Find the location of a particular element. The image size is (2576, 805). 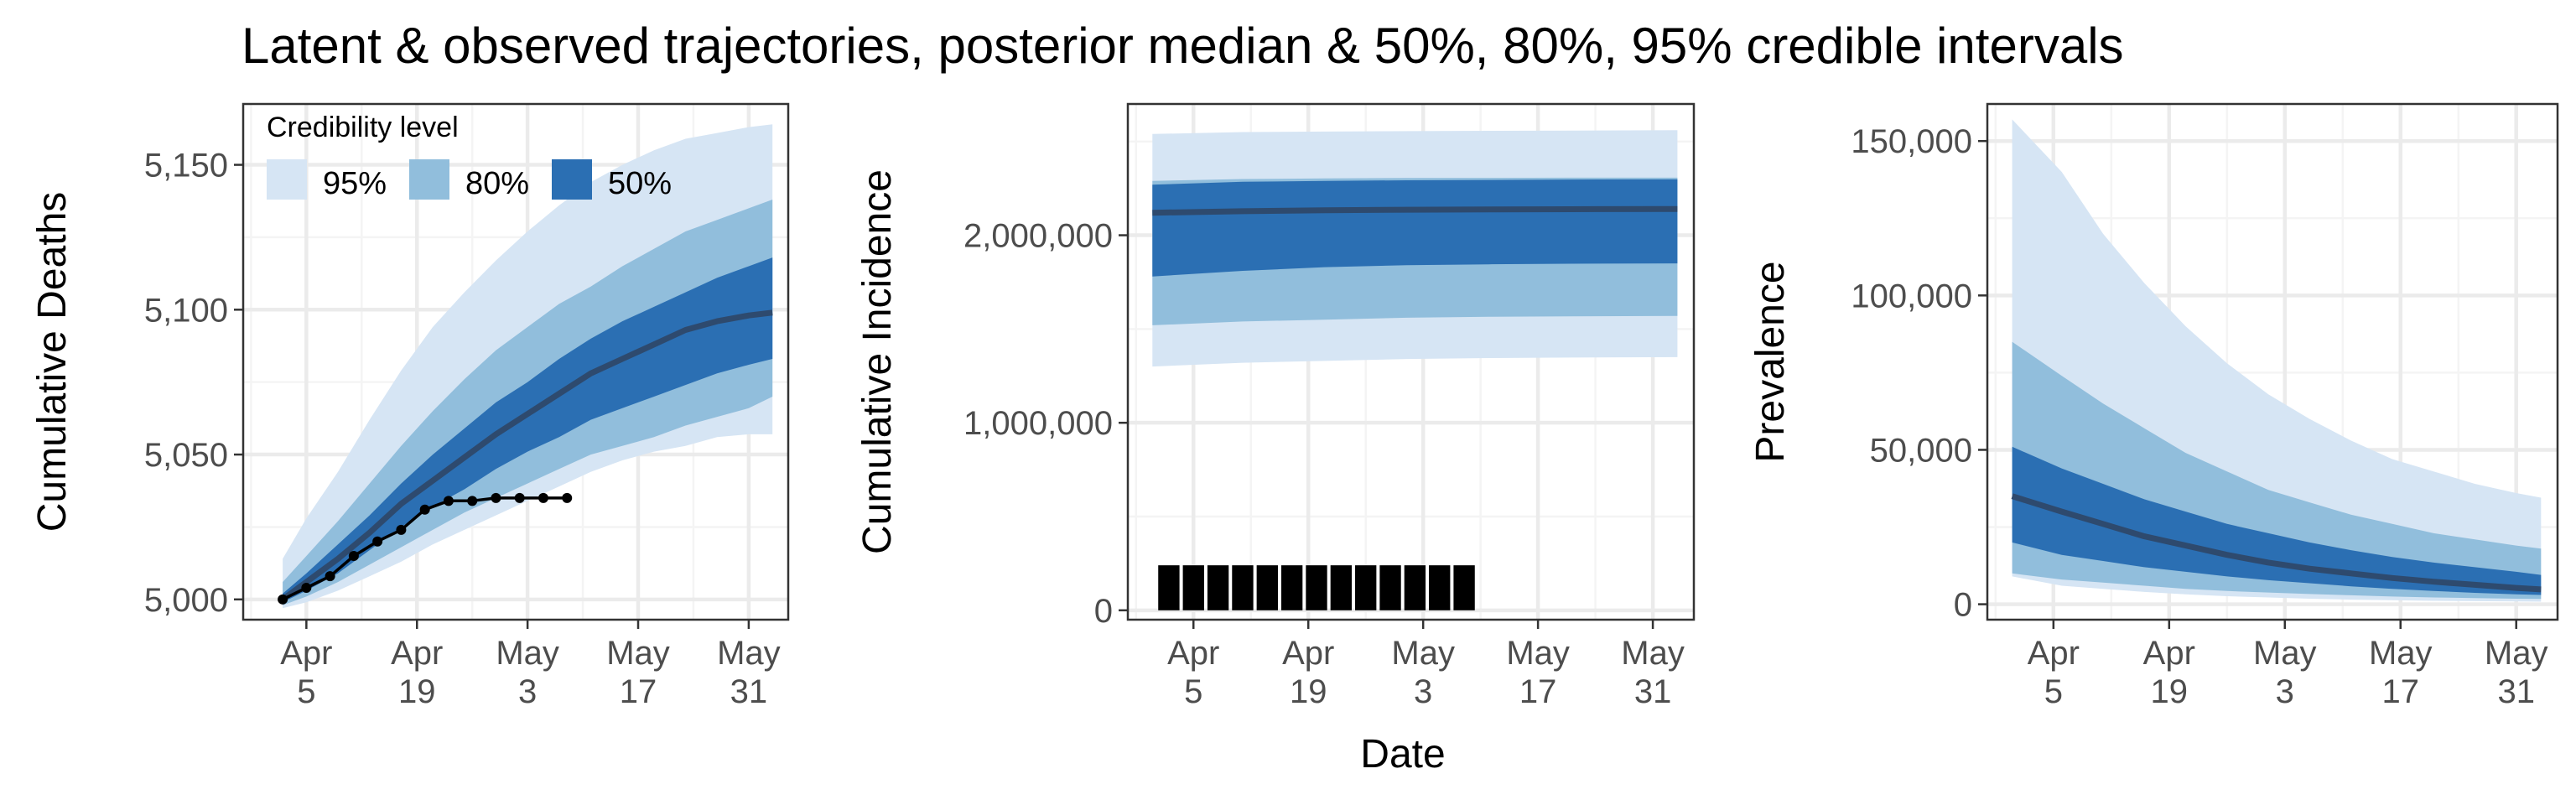

prevalence-x-tick-label: Apr 5 is located at coordinates (2054, 672).